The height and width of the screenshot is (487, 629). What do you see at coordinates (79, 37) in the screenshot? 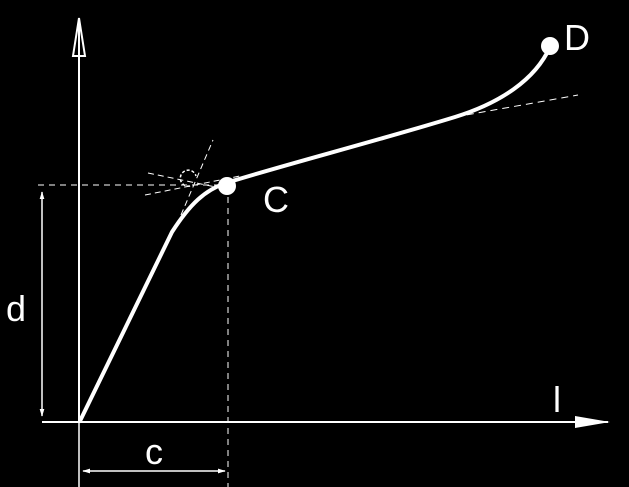
I see `y-axis-arrowhead` at bounding box center [79, 37].